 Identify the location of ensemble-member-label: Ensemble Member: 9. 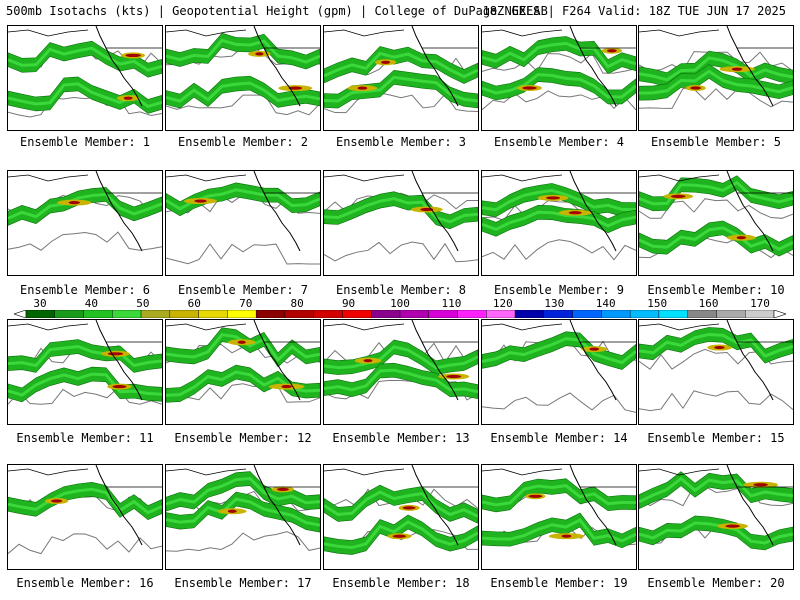
(559, 290).